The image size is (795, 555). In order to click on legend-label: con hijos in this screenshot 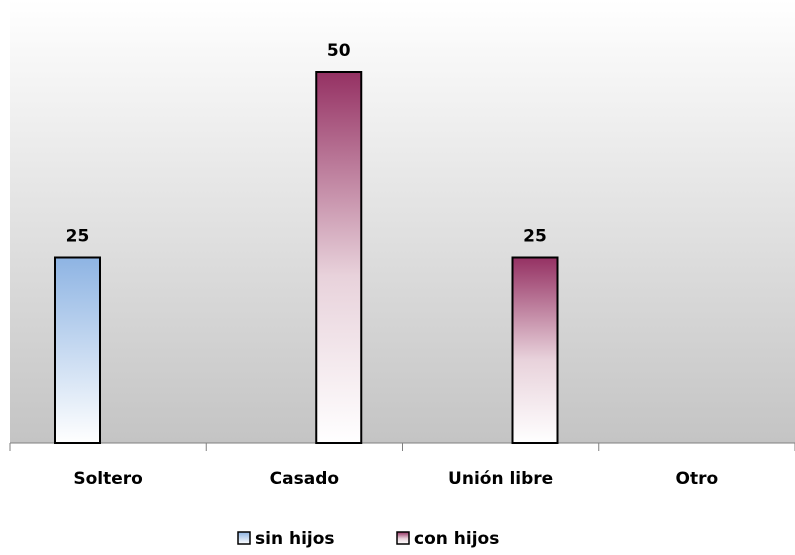, I will do `click(456, 539)`.